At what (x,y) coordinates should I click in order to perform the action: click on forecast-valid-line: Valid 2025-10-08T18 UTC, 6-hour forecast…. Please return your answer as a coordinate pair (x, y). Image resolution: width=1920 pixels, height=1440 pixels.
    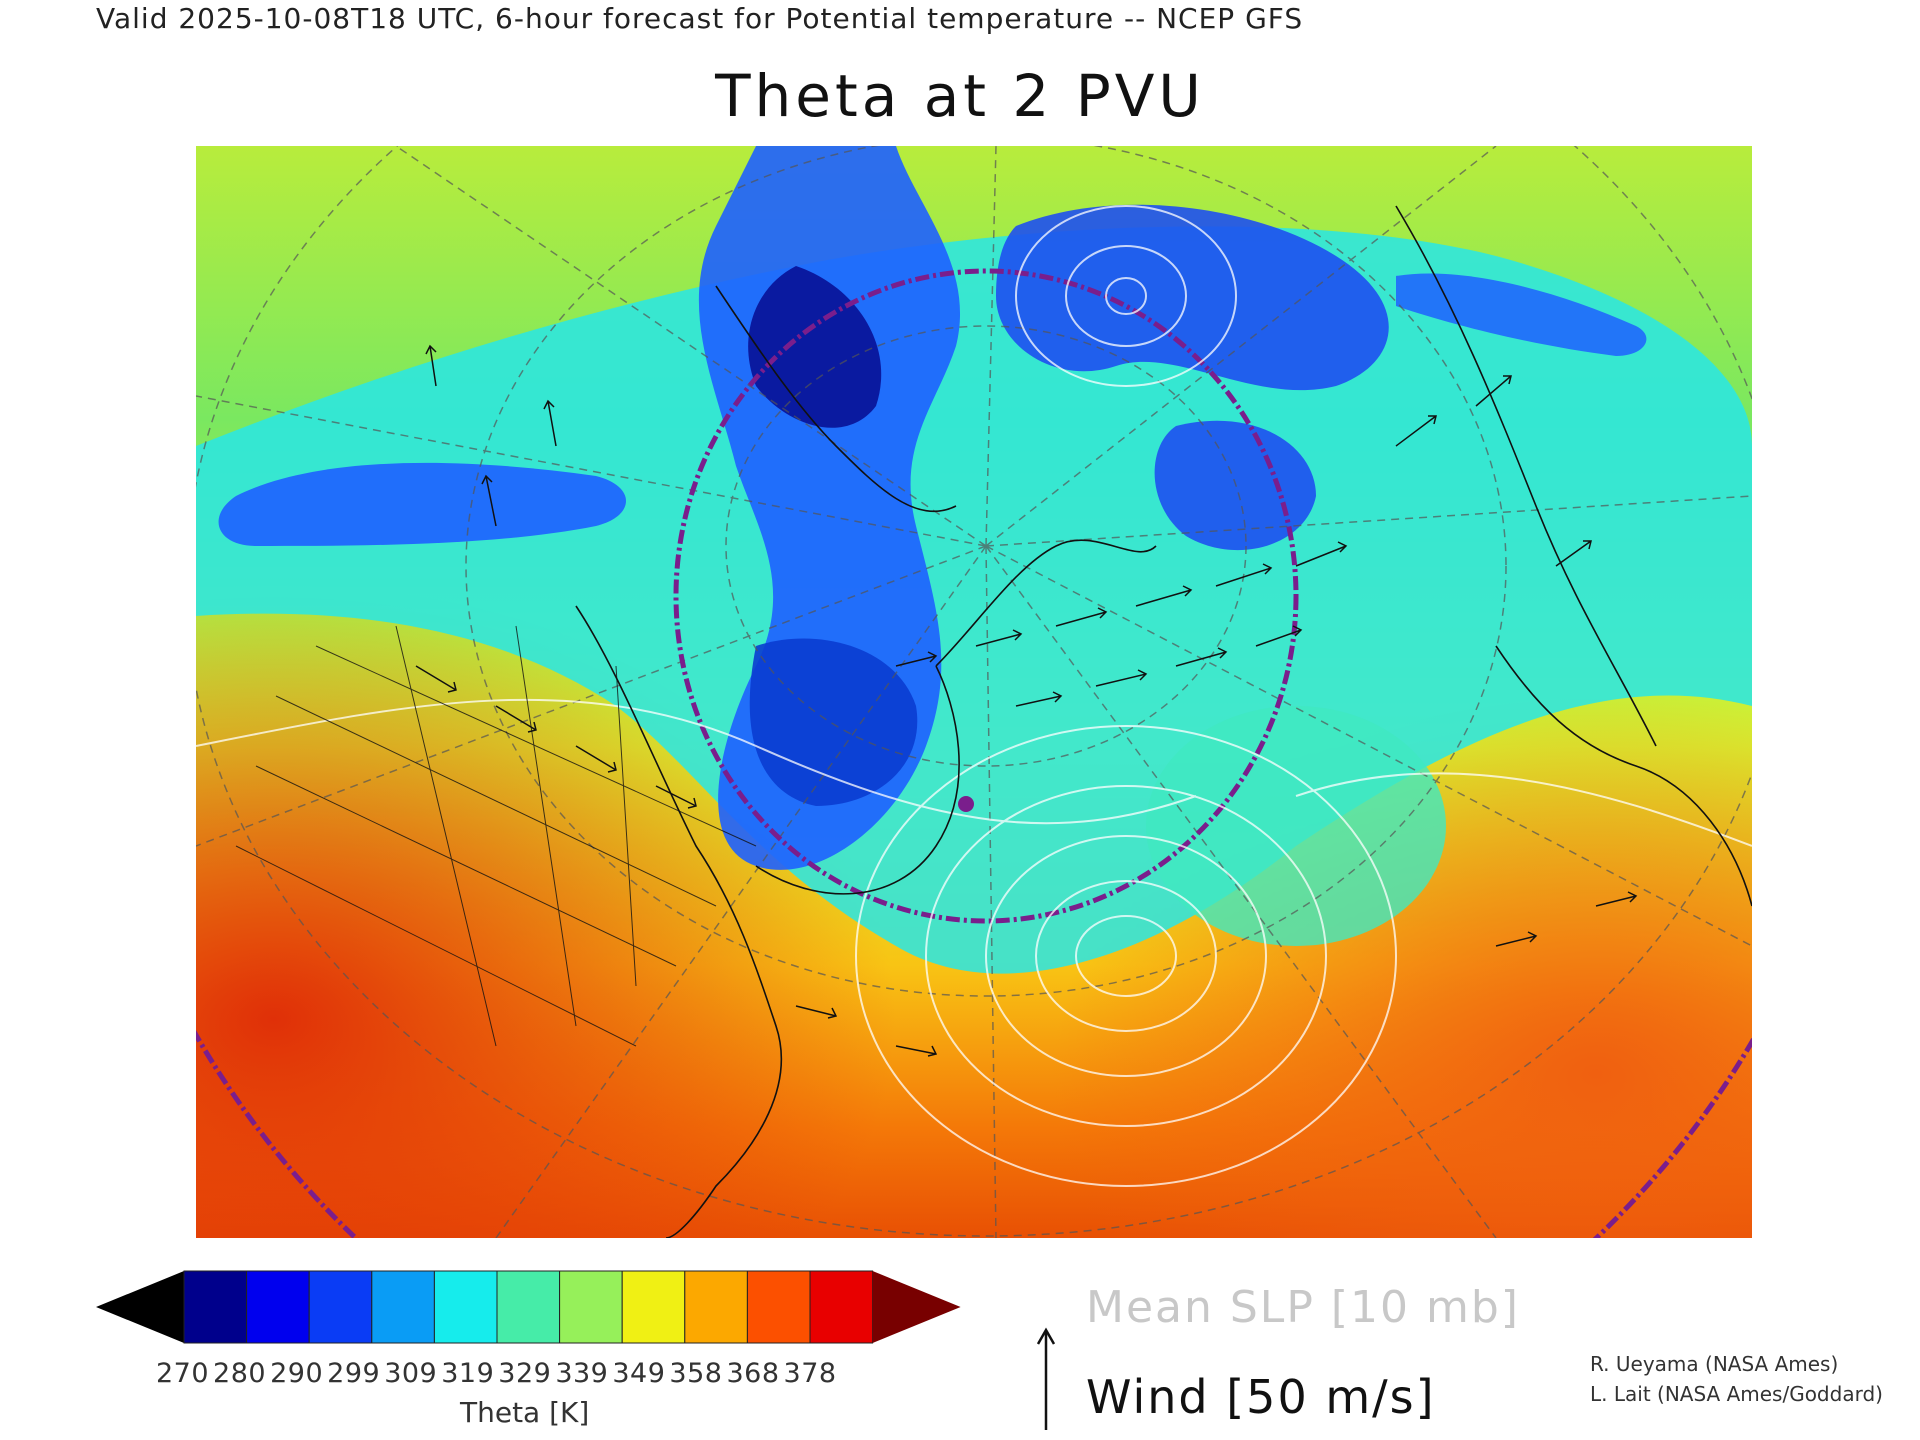
    Looking at the image, I should click on (700, 18).